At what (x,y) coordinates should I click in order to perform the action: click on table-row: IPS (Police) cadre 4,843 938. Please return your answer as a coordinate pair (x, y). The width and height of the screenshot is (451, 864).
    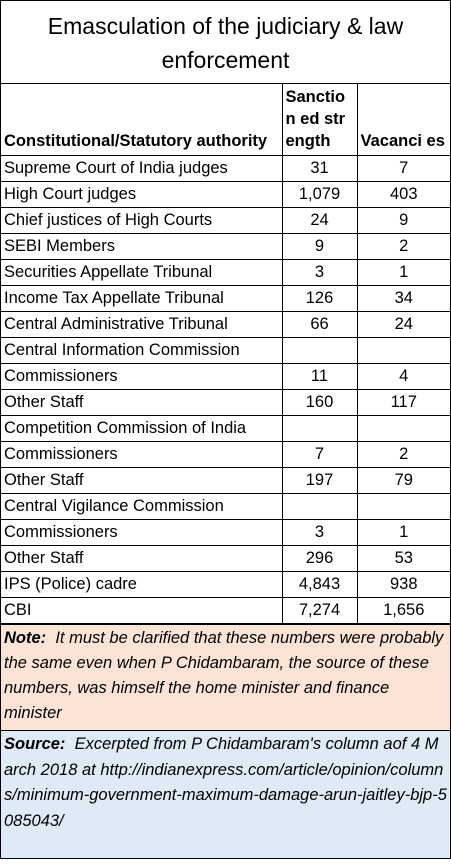
    Looking at the image, I should click on (225, 584).